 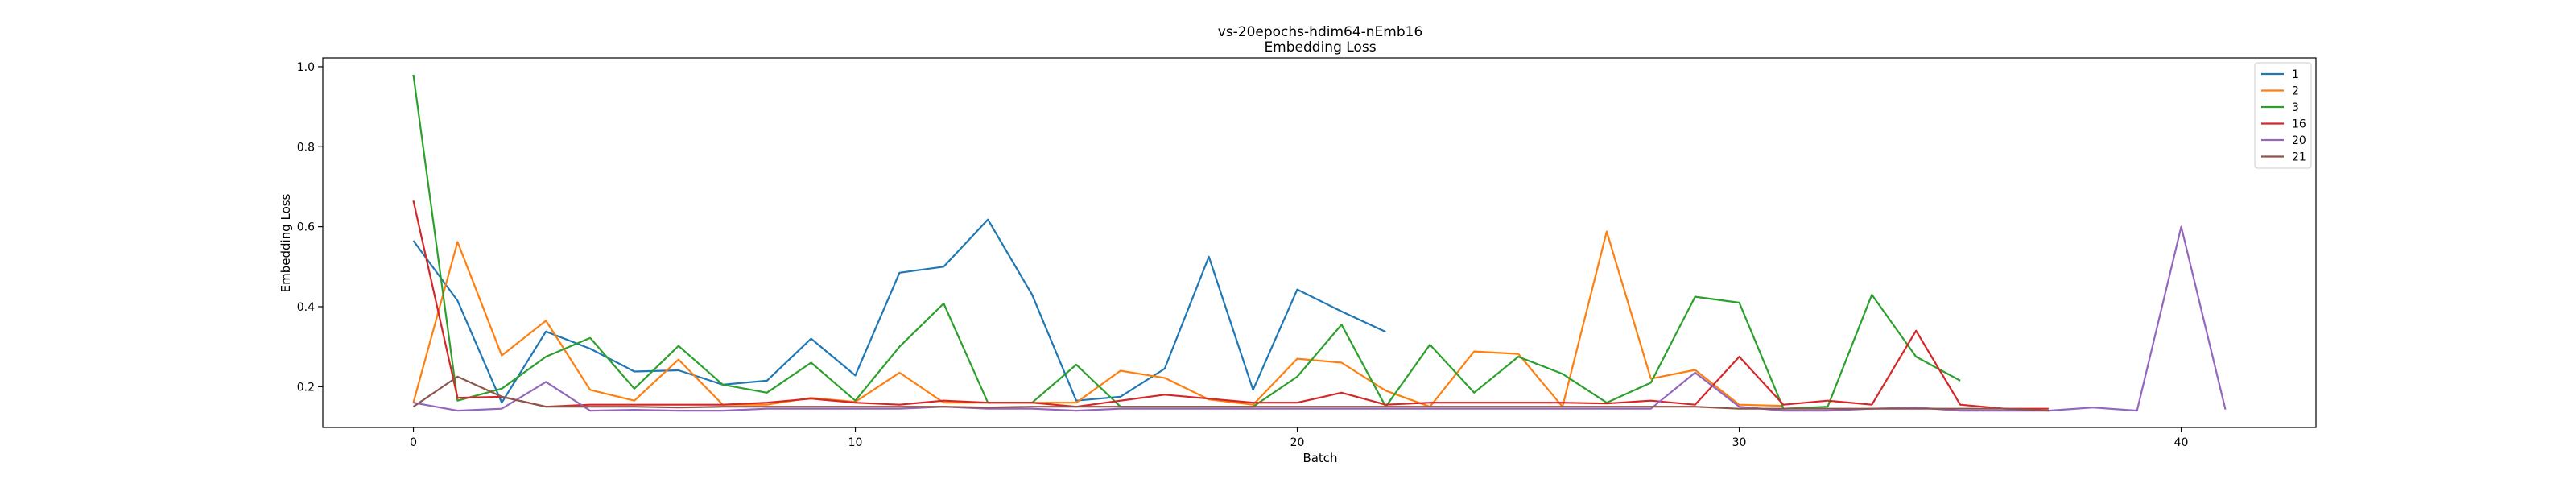 What do you see at coordinates (1320, 47) in the screenshot?
I see `chart-subtitle: Embedding Loss` at bounding box center [1320, 47].